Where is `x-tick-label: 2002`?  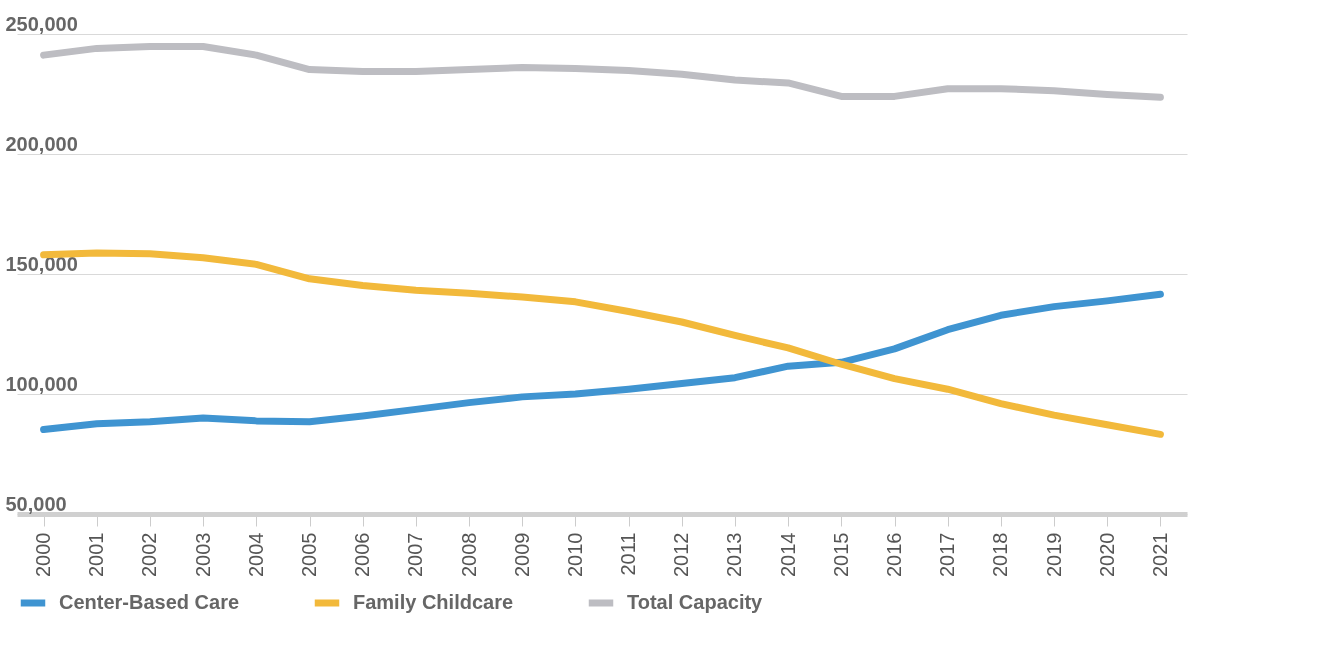 x-tick-label: 2002 is located at coordinates (149, 554).